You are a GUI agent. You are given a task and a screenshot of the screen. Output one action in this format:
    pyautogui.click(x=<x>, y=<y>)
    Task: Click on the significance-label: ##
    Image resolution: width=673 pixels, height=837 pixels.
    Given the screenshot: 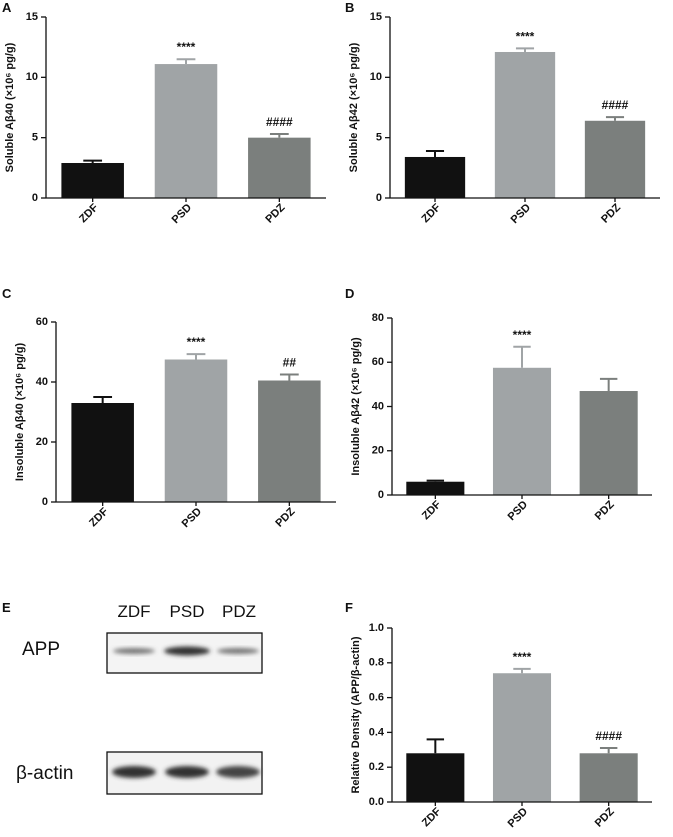 What is the action you would take?
    pyautogui.click(x=290, y=363)
    